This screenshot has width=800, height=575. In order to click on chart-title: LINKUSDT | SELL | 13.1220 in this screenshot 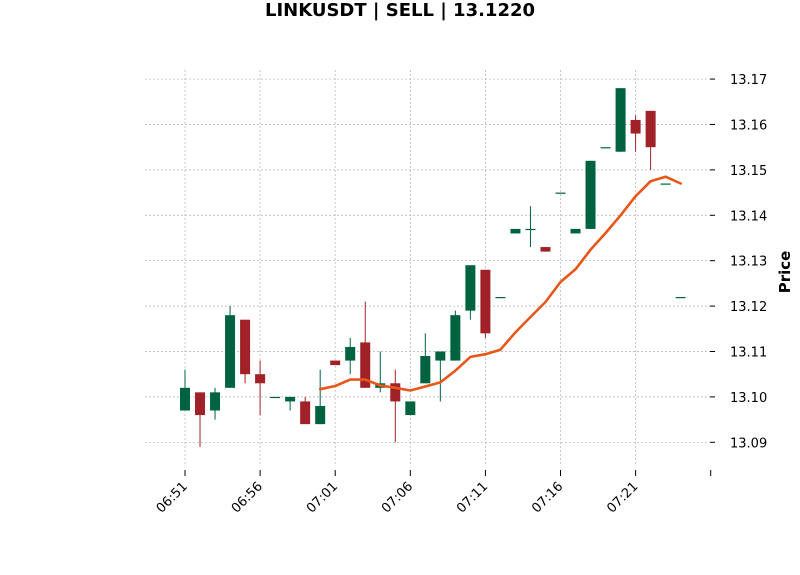, I will do `click(400, 10)`.